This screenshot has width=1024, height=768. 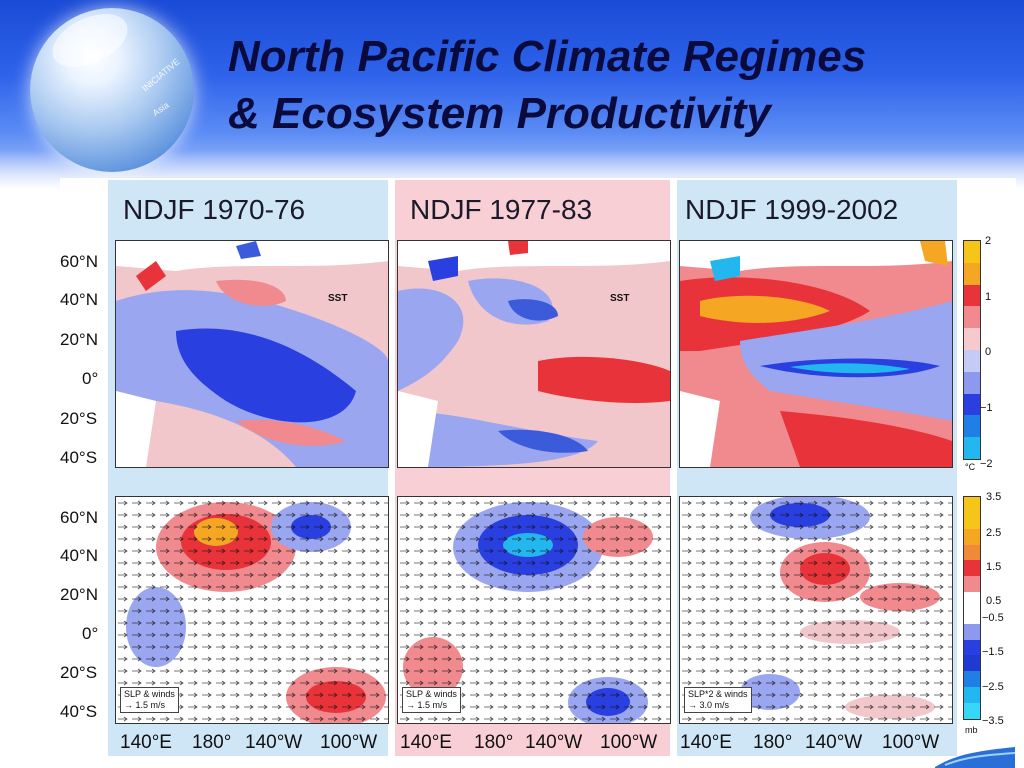 I want to click on slp-tick-neg2-5: −2.5, so click(x=993, y=687).